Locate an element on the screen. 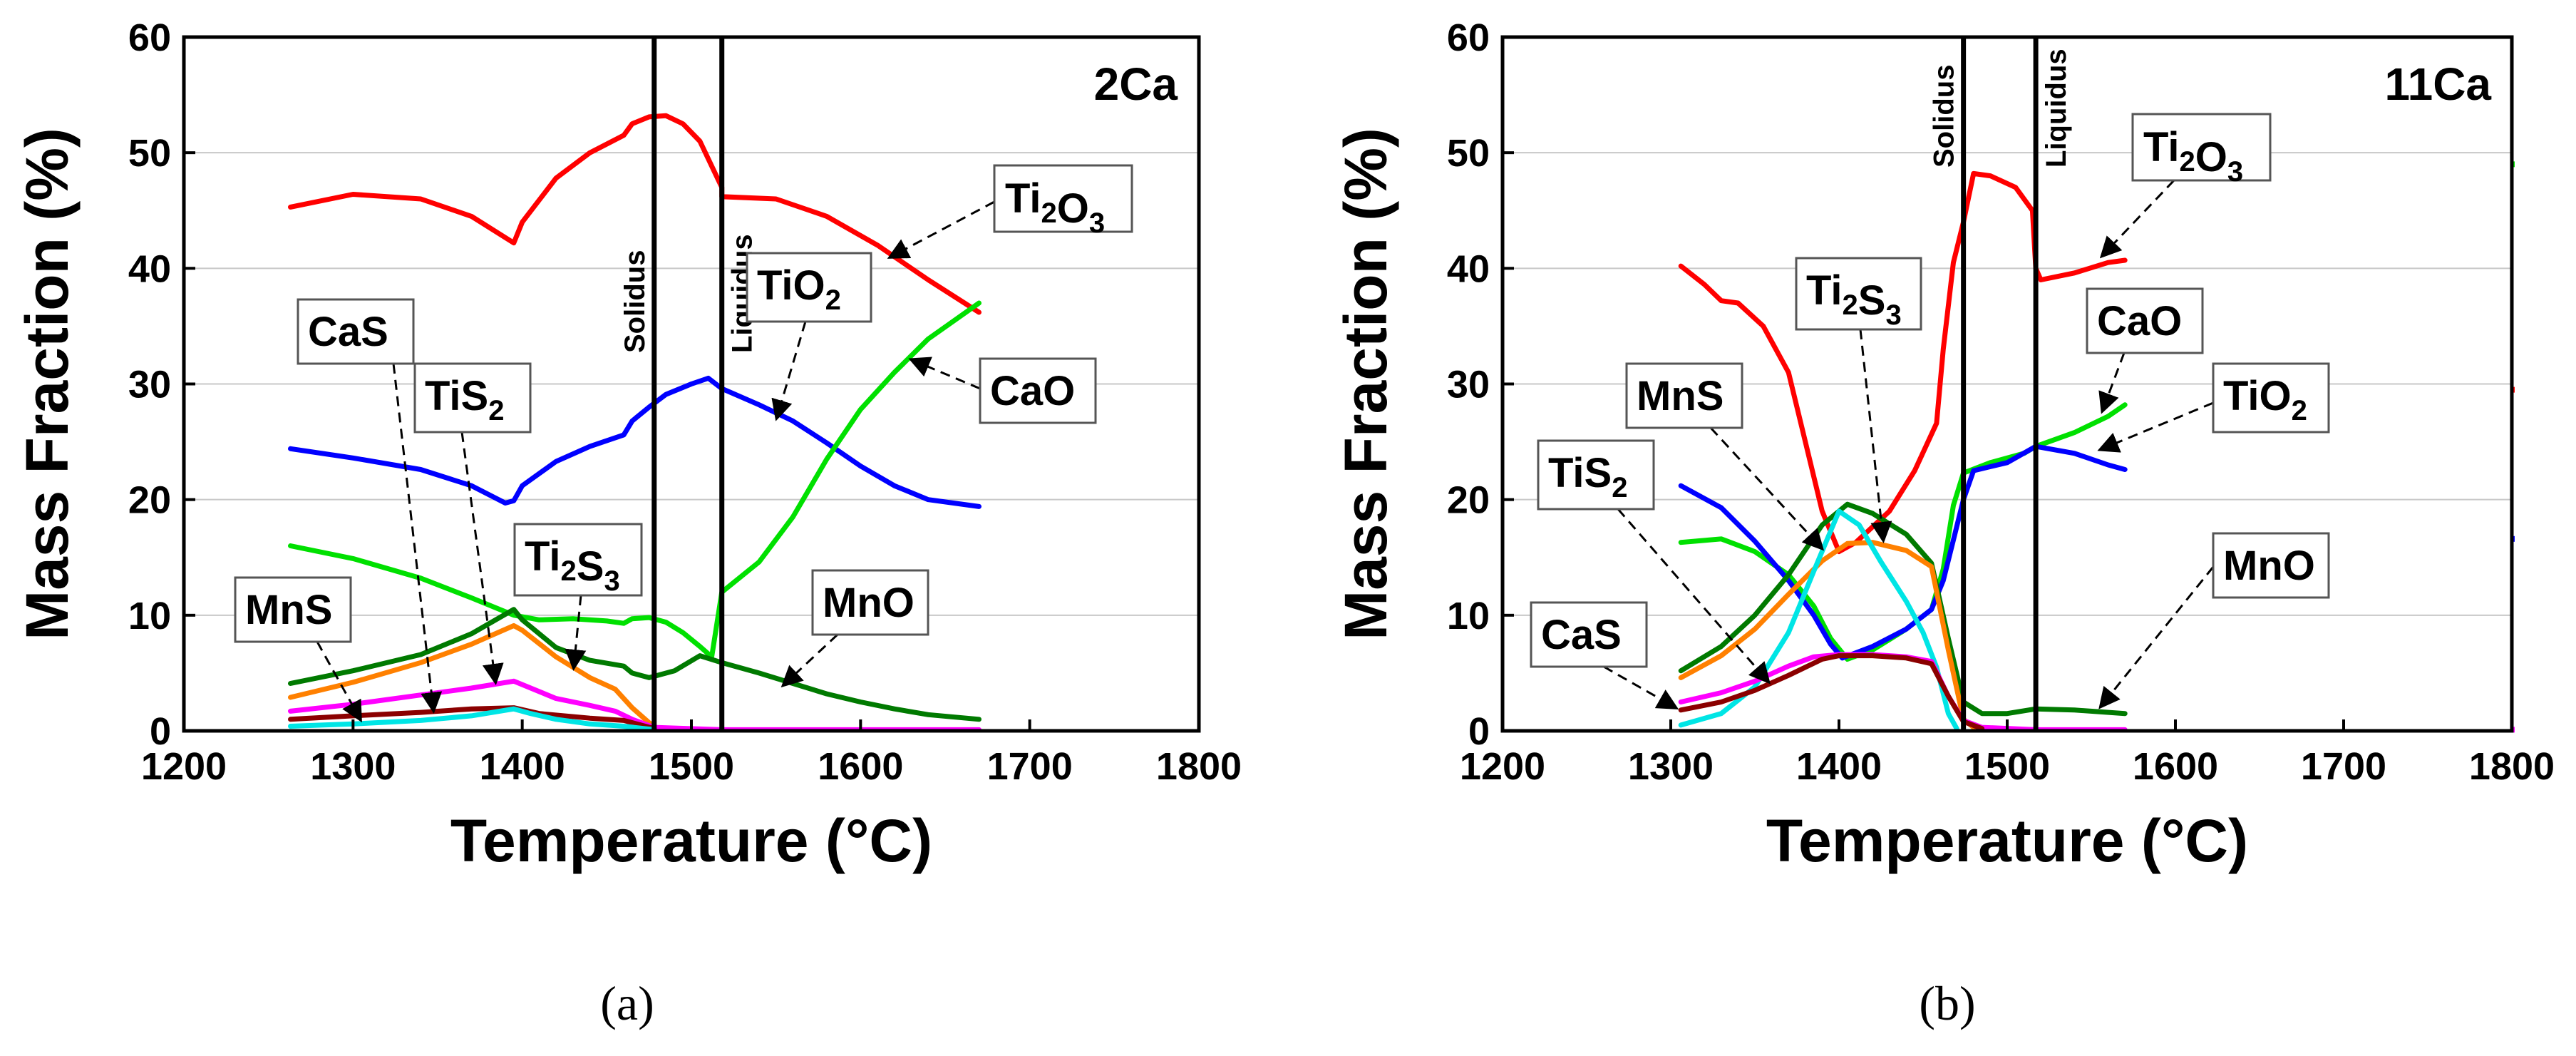 The width and height of the screenshot is (2576, 1056). panel-label: 11Ca is located at coordinates (2438, 84).